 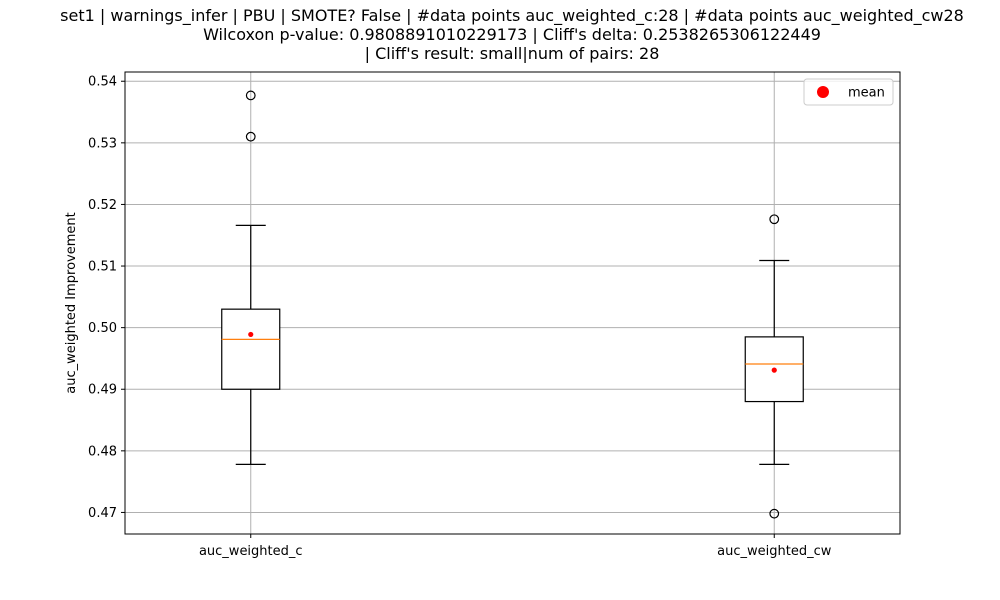 What do you see at coordinates (102, 390) in the screenshot?
I see `y-tick-label: 0.49` at bounding box center [102, 390].